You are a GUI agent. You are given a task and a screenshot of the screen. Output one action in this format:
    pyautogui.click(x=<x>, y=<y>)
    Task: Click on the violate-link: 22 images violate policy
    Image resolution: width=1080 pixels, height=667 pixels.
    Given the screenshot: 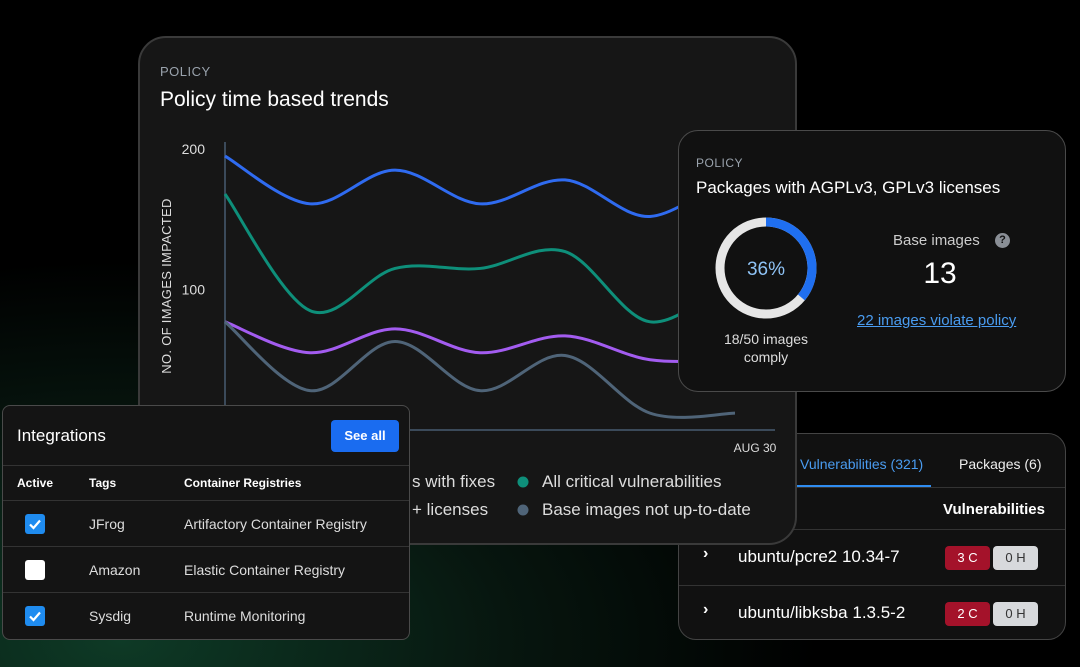 What is the action you would take?
    pyautogui.click(x=937, y=320)
    